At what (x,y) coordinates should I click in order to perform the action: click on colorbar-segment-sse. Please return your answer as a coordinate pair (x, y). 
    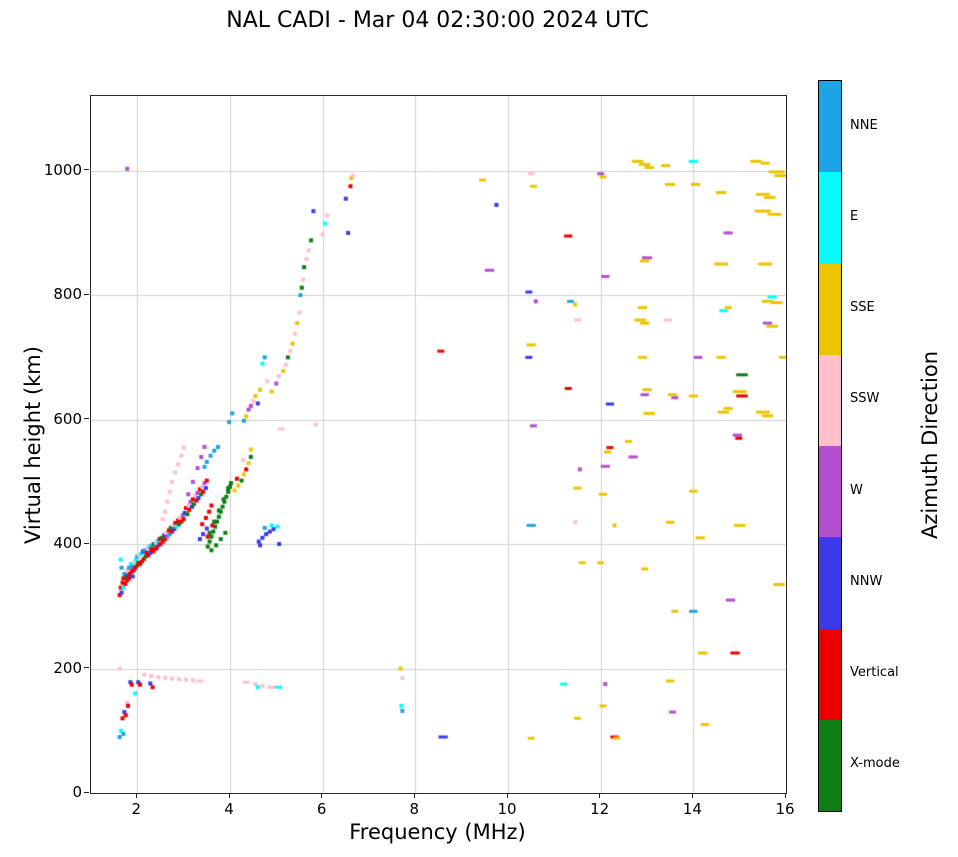
    Looking at the image, I should click on (830, 309).